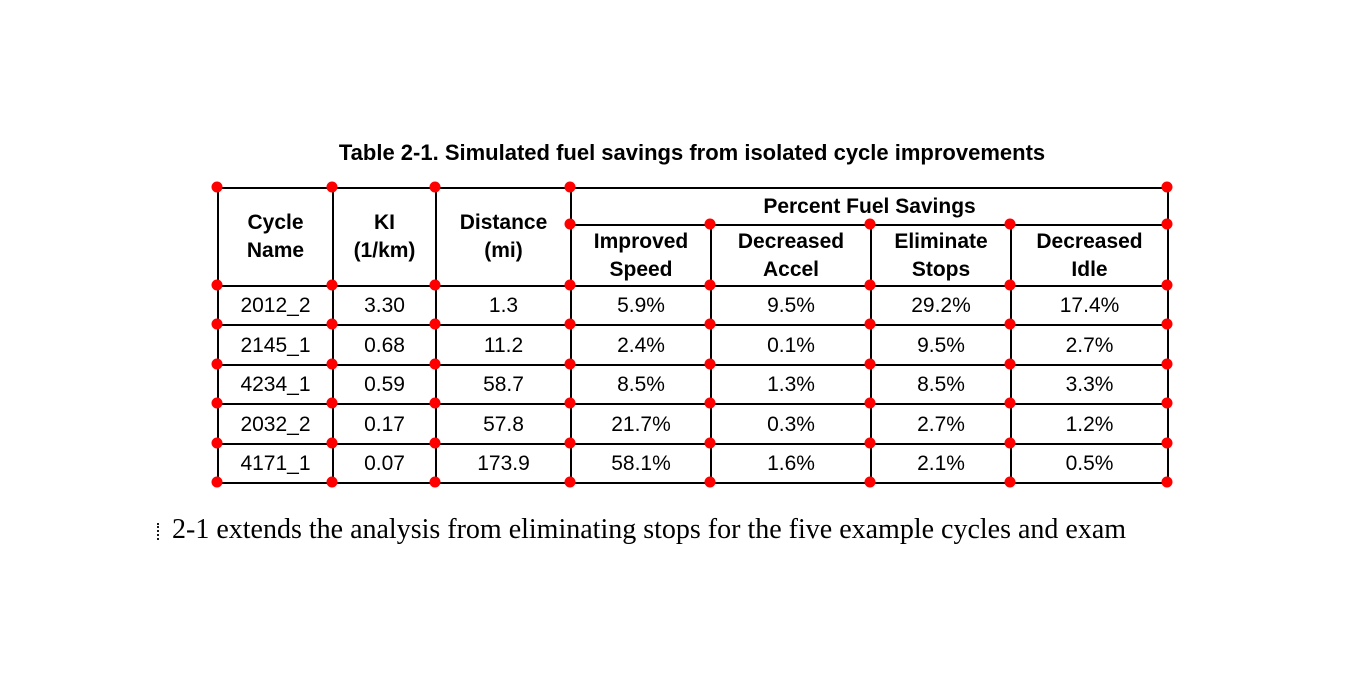 Image resolution: width=1366 pixels, height=674 pixels. What do you see at coordinates (791, 255) in the screenshot?
I see `col-header-decreased-accel: Decreased Accel` at bounding box center [791, 255].